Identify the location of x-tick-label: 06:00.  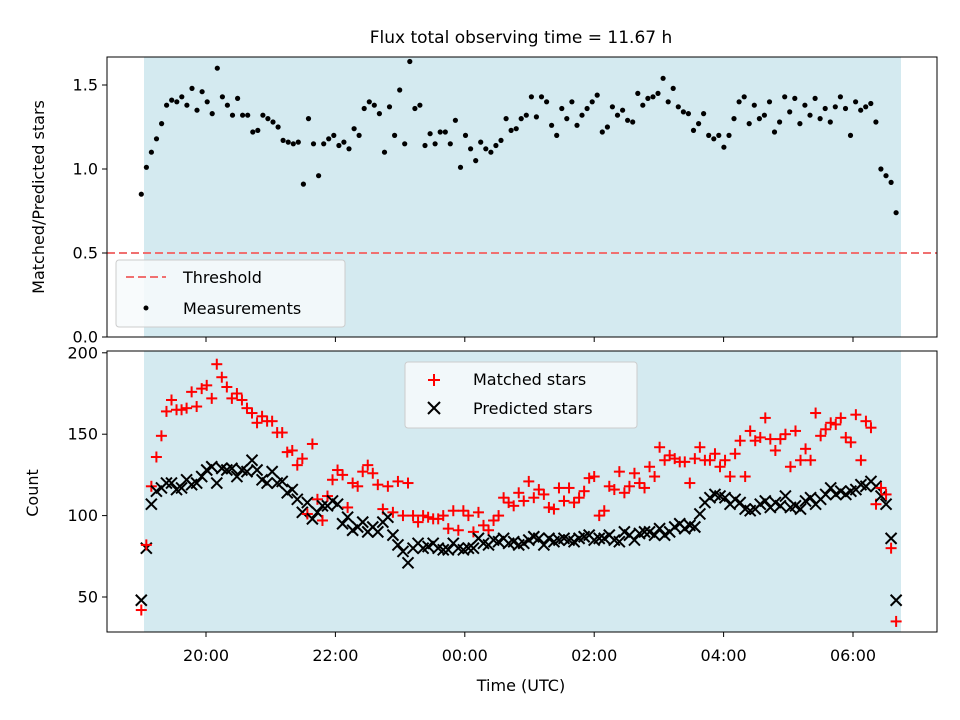
(853, 655).